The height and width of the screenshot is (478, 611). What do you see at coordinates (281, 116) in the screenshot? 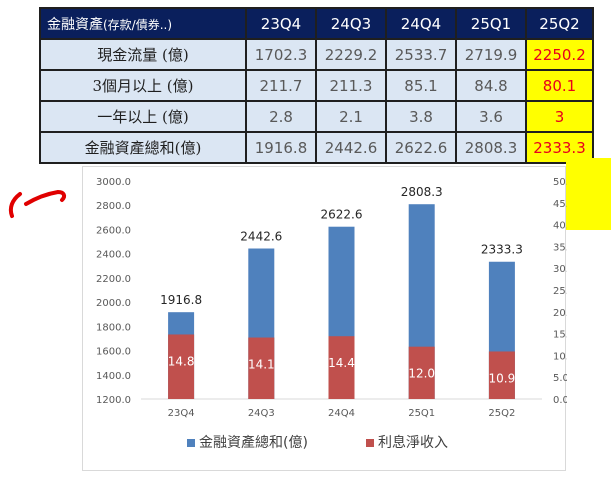
I see `table-cell: 2.8` at bounding box center [281, 116].